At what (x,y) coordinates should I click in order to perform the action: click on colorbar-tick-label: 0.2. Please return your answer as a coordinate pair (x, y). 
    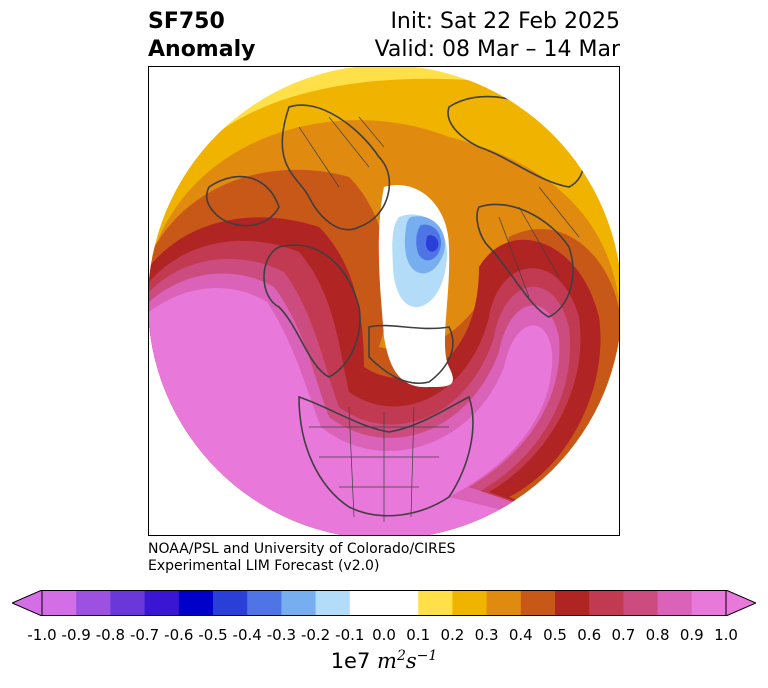
    Looking at the image, I should click on (452, 635).